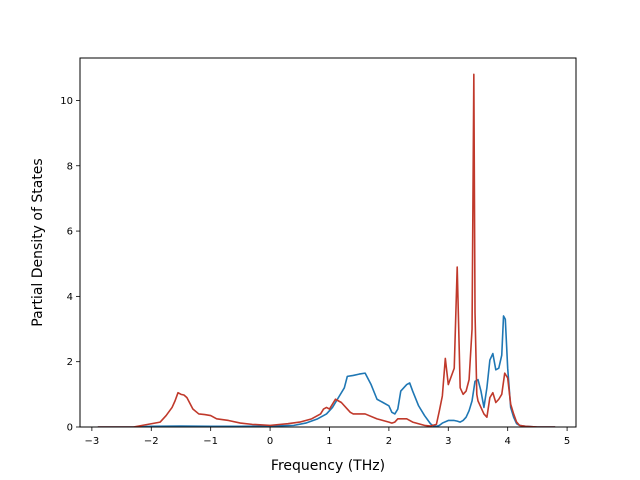 The height and width of the screenshot is (480, 640). Describe the element at coordinates (92, 441) in the screenshot. I see `x-tick-label: −3` at that location.